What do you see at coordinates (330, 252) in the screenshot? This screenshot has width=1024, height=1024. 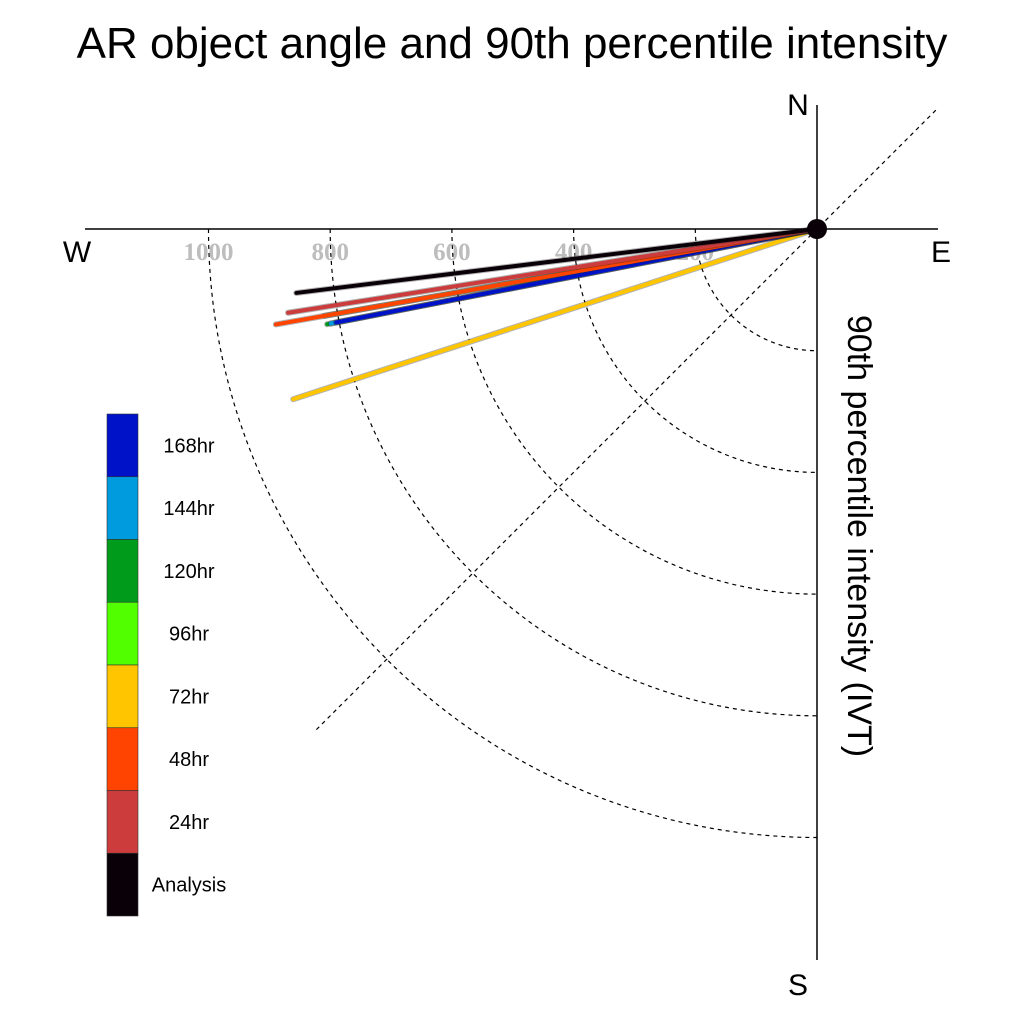 I see `radial-tick-label: 800` at bounding box center [330, 252].